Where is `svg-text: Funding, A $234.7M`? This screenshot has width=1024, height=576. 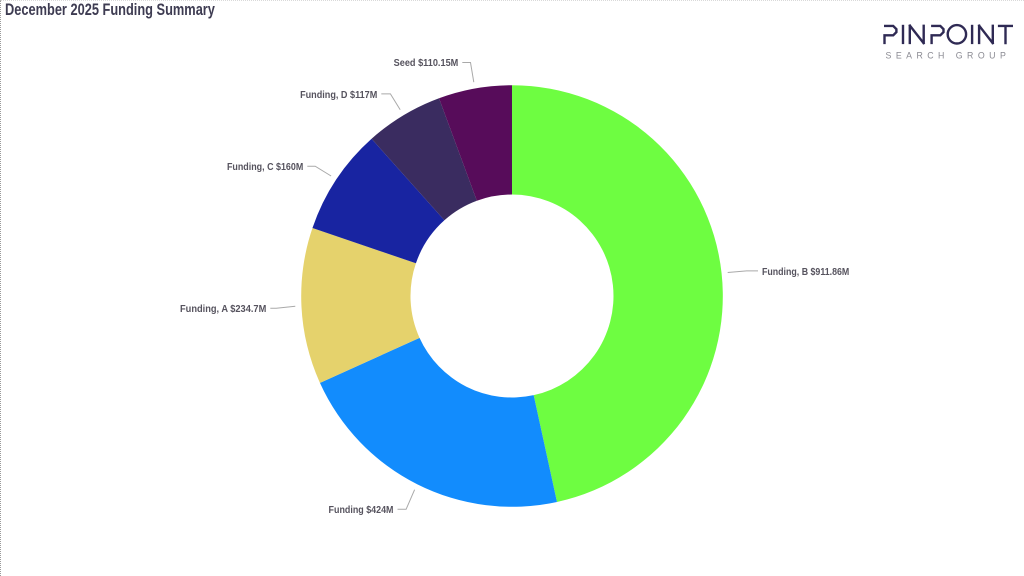 svg-text: Funding, A $234.7M is located at coordinates (223, 310).